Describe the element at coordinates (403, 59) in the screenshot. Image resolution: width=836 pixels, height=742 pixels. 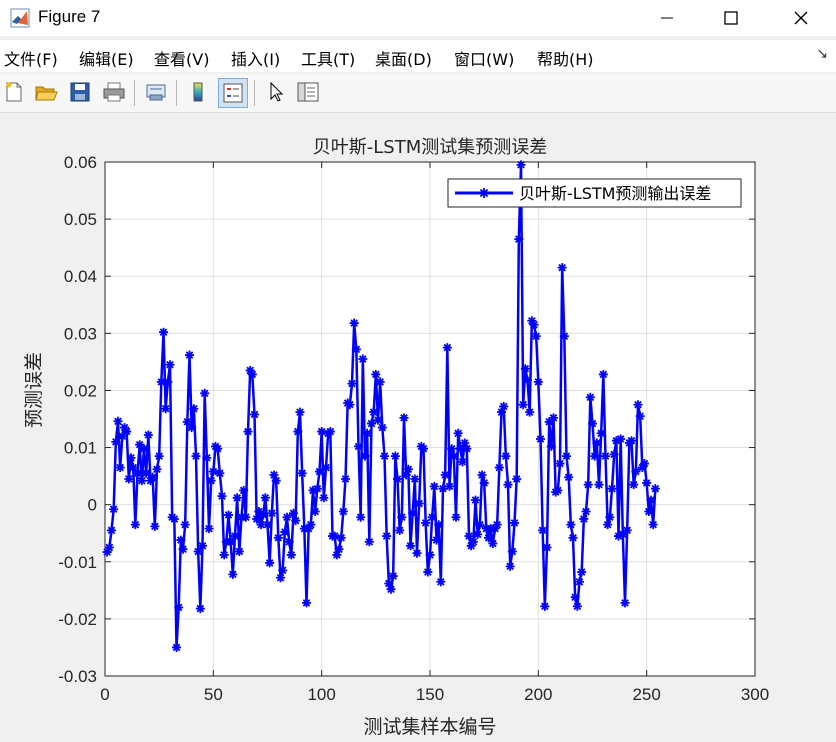
I see `menu-desktop: 桌面(D)` at that location.